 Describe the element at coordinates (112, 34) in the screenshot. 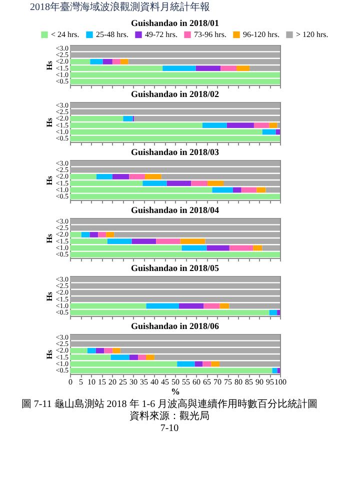

I see `legend-label: 25-48 hrs.` at that location.